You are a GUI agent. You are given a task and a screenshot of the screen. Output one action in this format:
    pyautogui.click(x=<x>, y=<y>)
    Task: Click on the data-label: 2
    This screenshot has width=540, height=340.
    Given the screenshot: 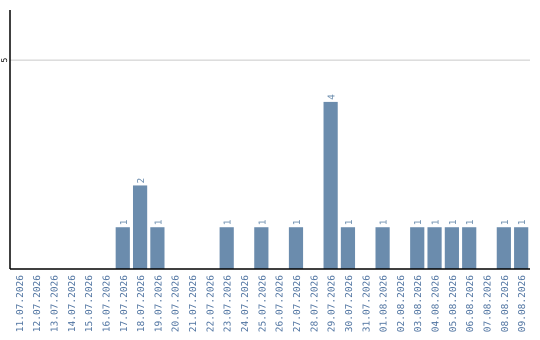 What is the action you would take?
    pyautogui.click(x=142, y=181)
    